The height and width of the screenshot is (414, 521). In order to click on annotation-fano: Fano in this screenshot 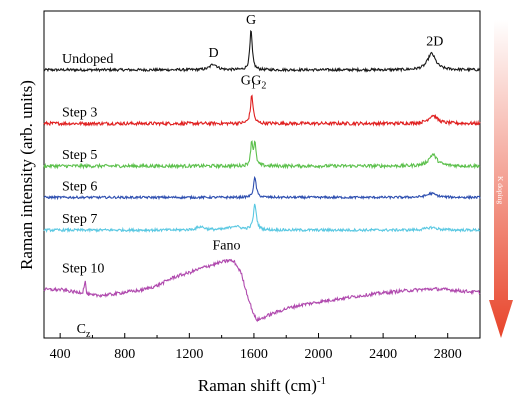, I will do `click(226, 246)`.